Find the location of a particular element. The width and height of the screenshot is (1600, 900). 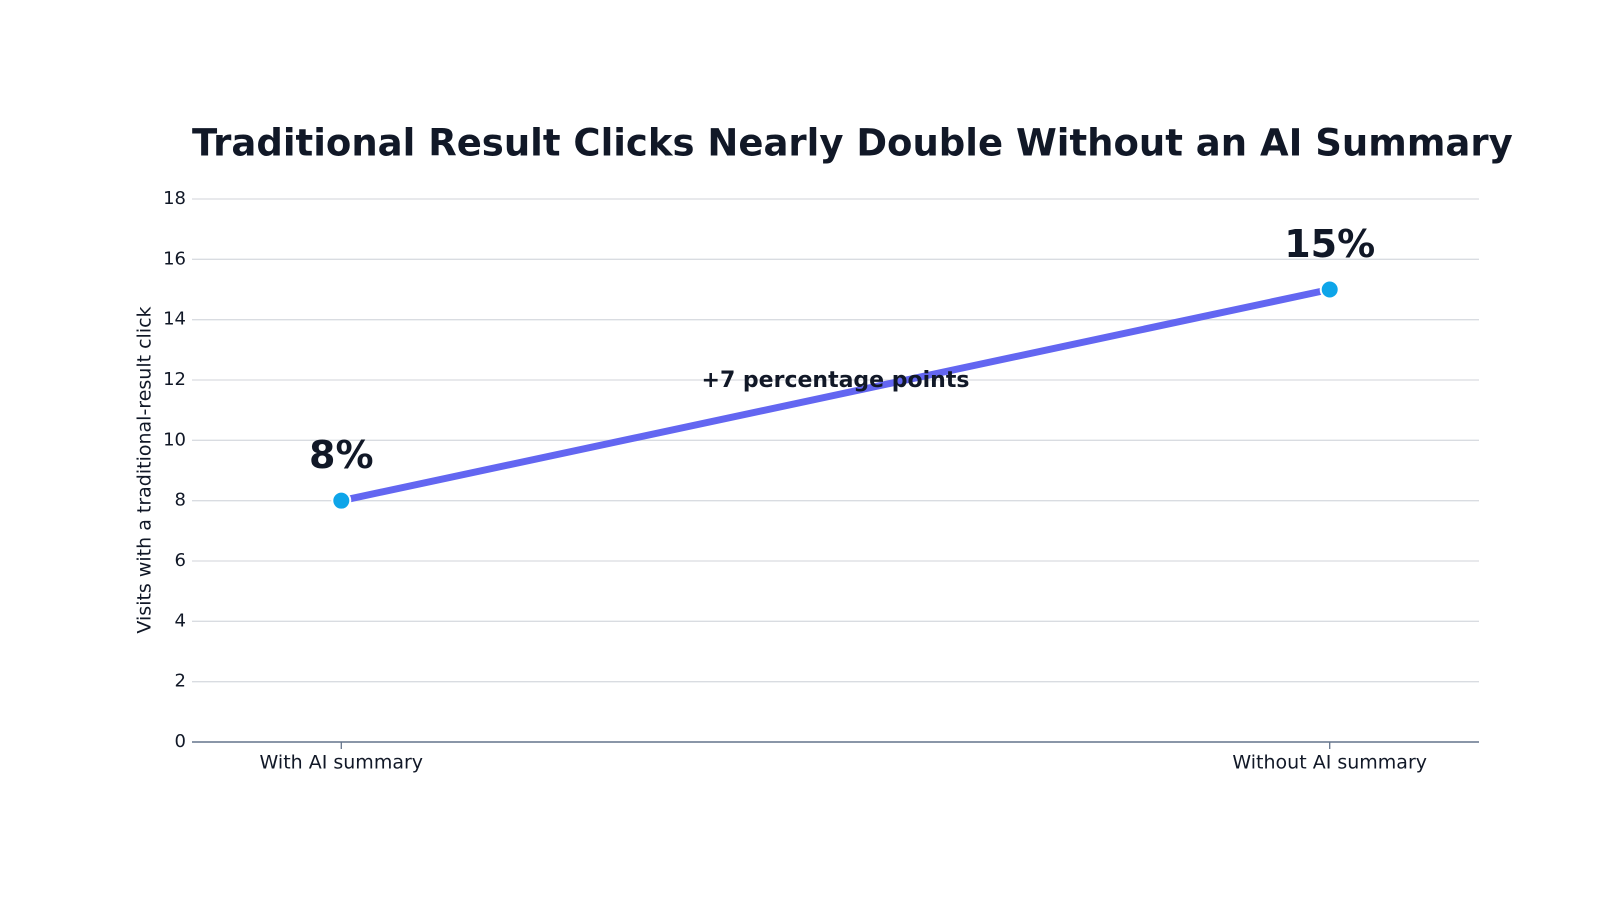

value-label: 15% is located at coordinates (1329, 244).